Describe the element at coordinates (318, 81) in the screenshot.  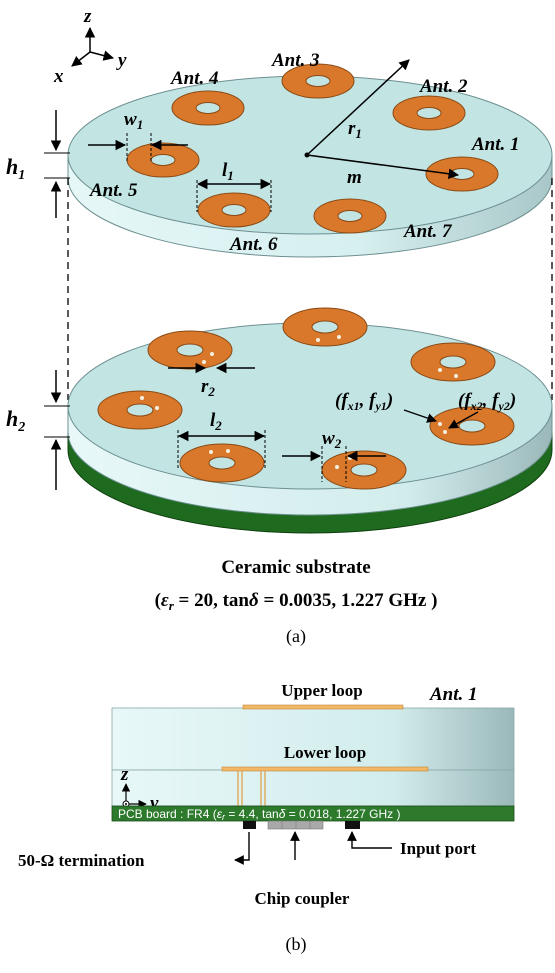
I see `ring-ant3` at that location.